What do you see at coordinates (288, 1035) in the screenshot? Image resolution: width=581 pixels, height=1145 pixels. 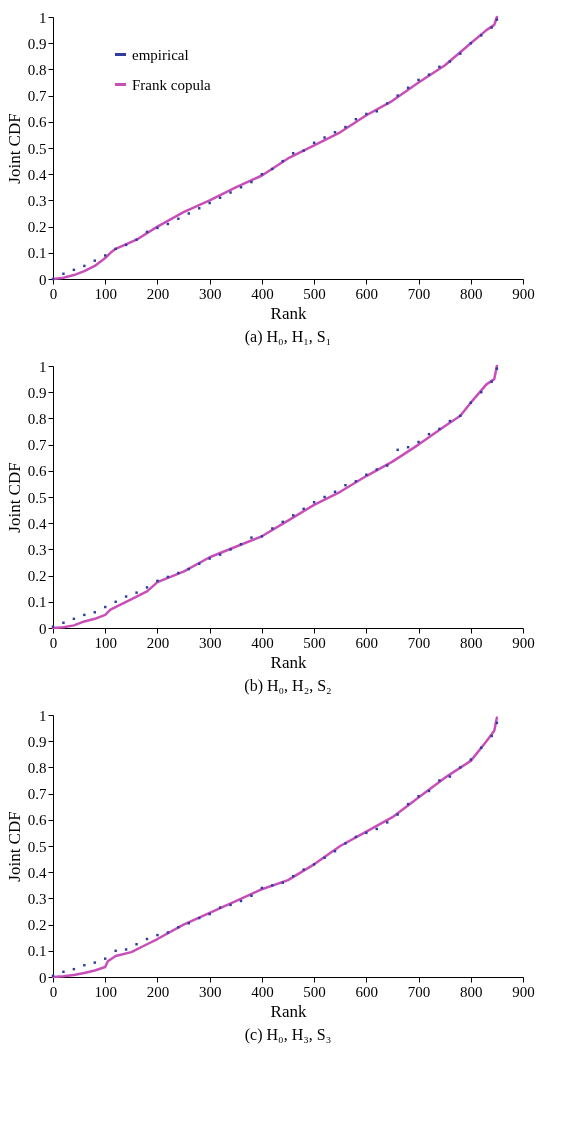 I see `text: (c) H₀, H₃, S₃` at bounding box center [288, 1035].